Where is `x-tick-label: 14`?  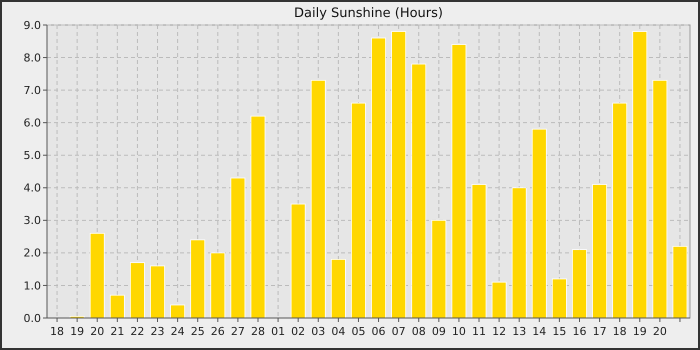
x-tick-label: 14 is located at coordinates (539, 331).